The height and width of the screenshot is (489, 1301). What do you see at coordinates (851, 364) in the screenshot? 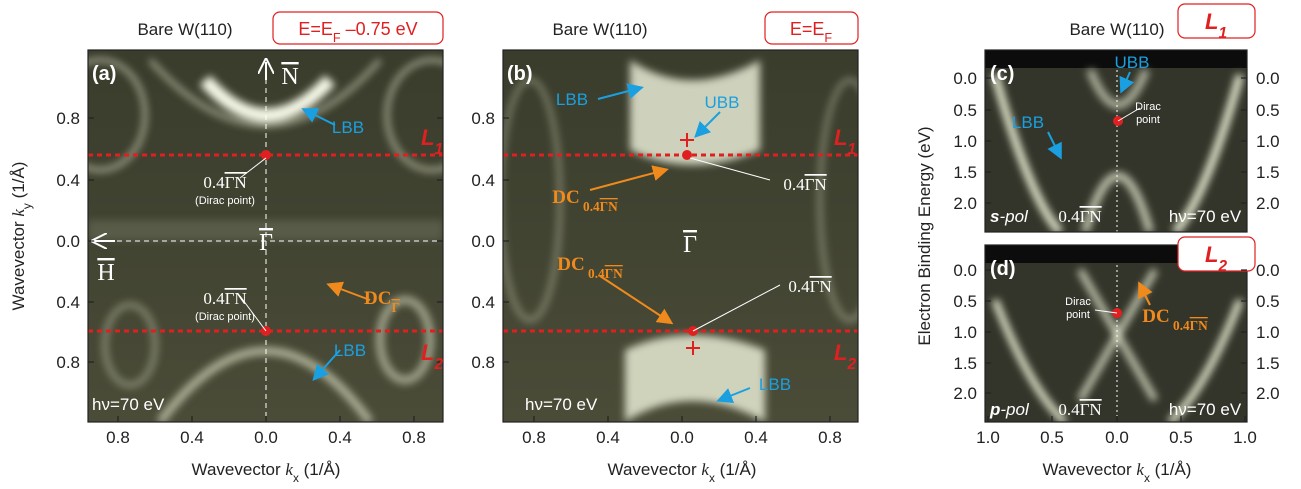
I see `text-part: 2` at bounding box center [851, 364].